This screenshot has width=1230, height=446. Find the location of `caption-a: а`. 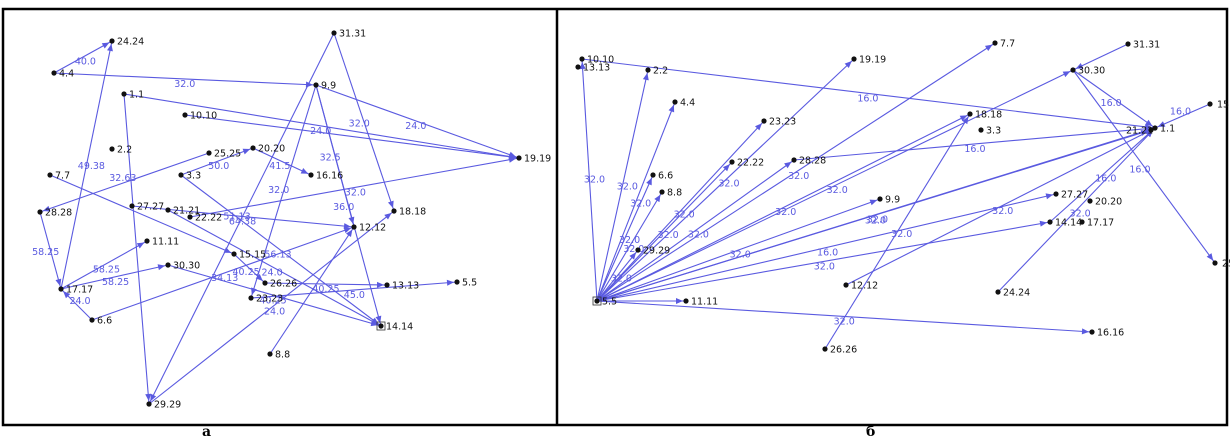

caption-a: а is located at coordinates (207, 432).